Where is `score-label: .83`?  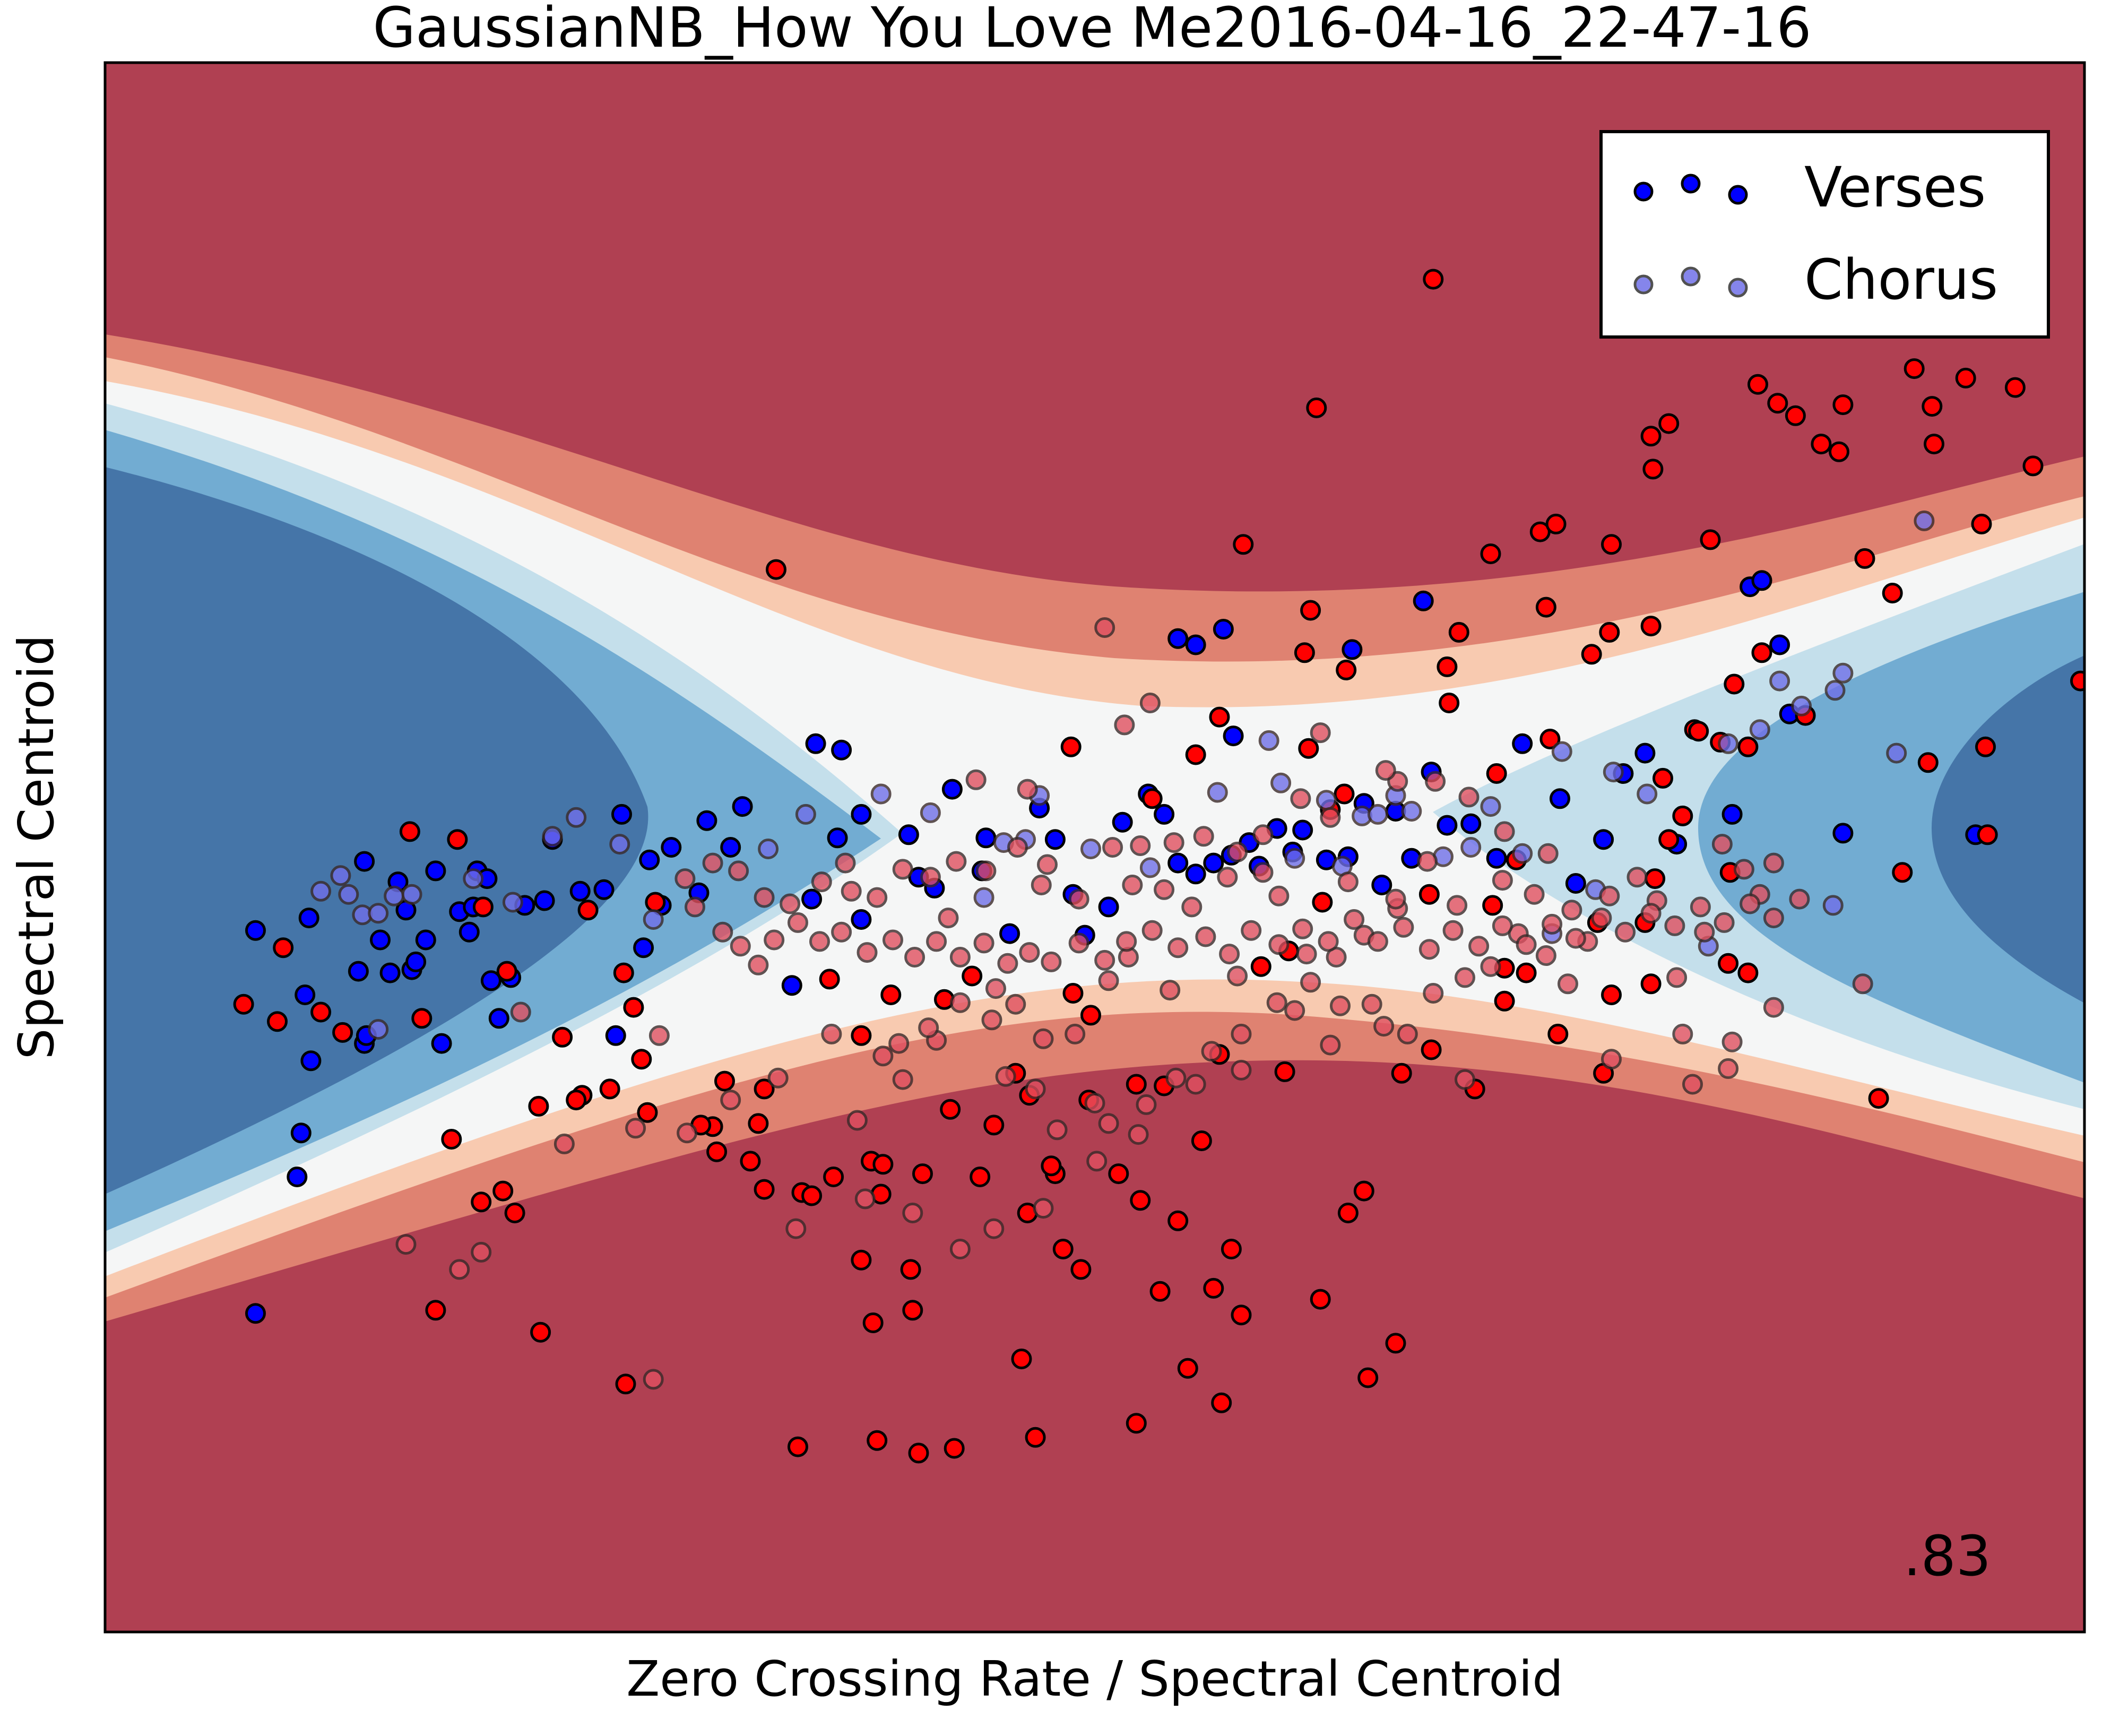
score-label: .83 is located at coordinates (1948, 1556).